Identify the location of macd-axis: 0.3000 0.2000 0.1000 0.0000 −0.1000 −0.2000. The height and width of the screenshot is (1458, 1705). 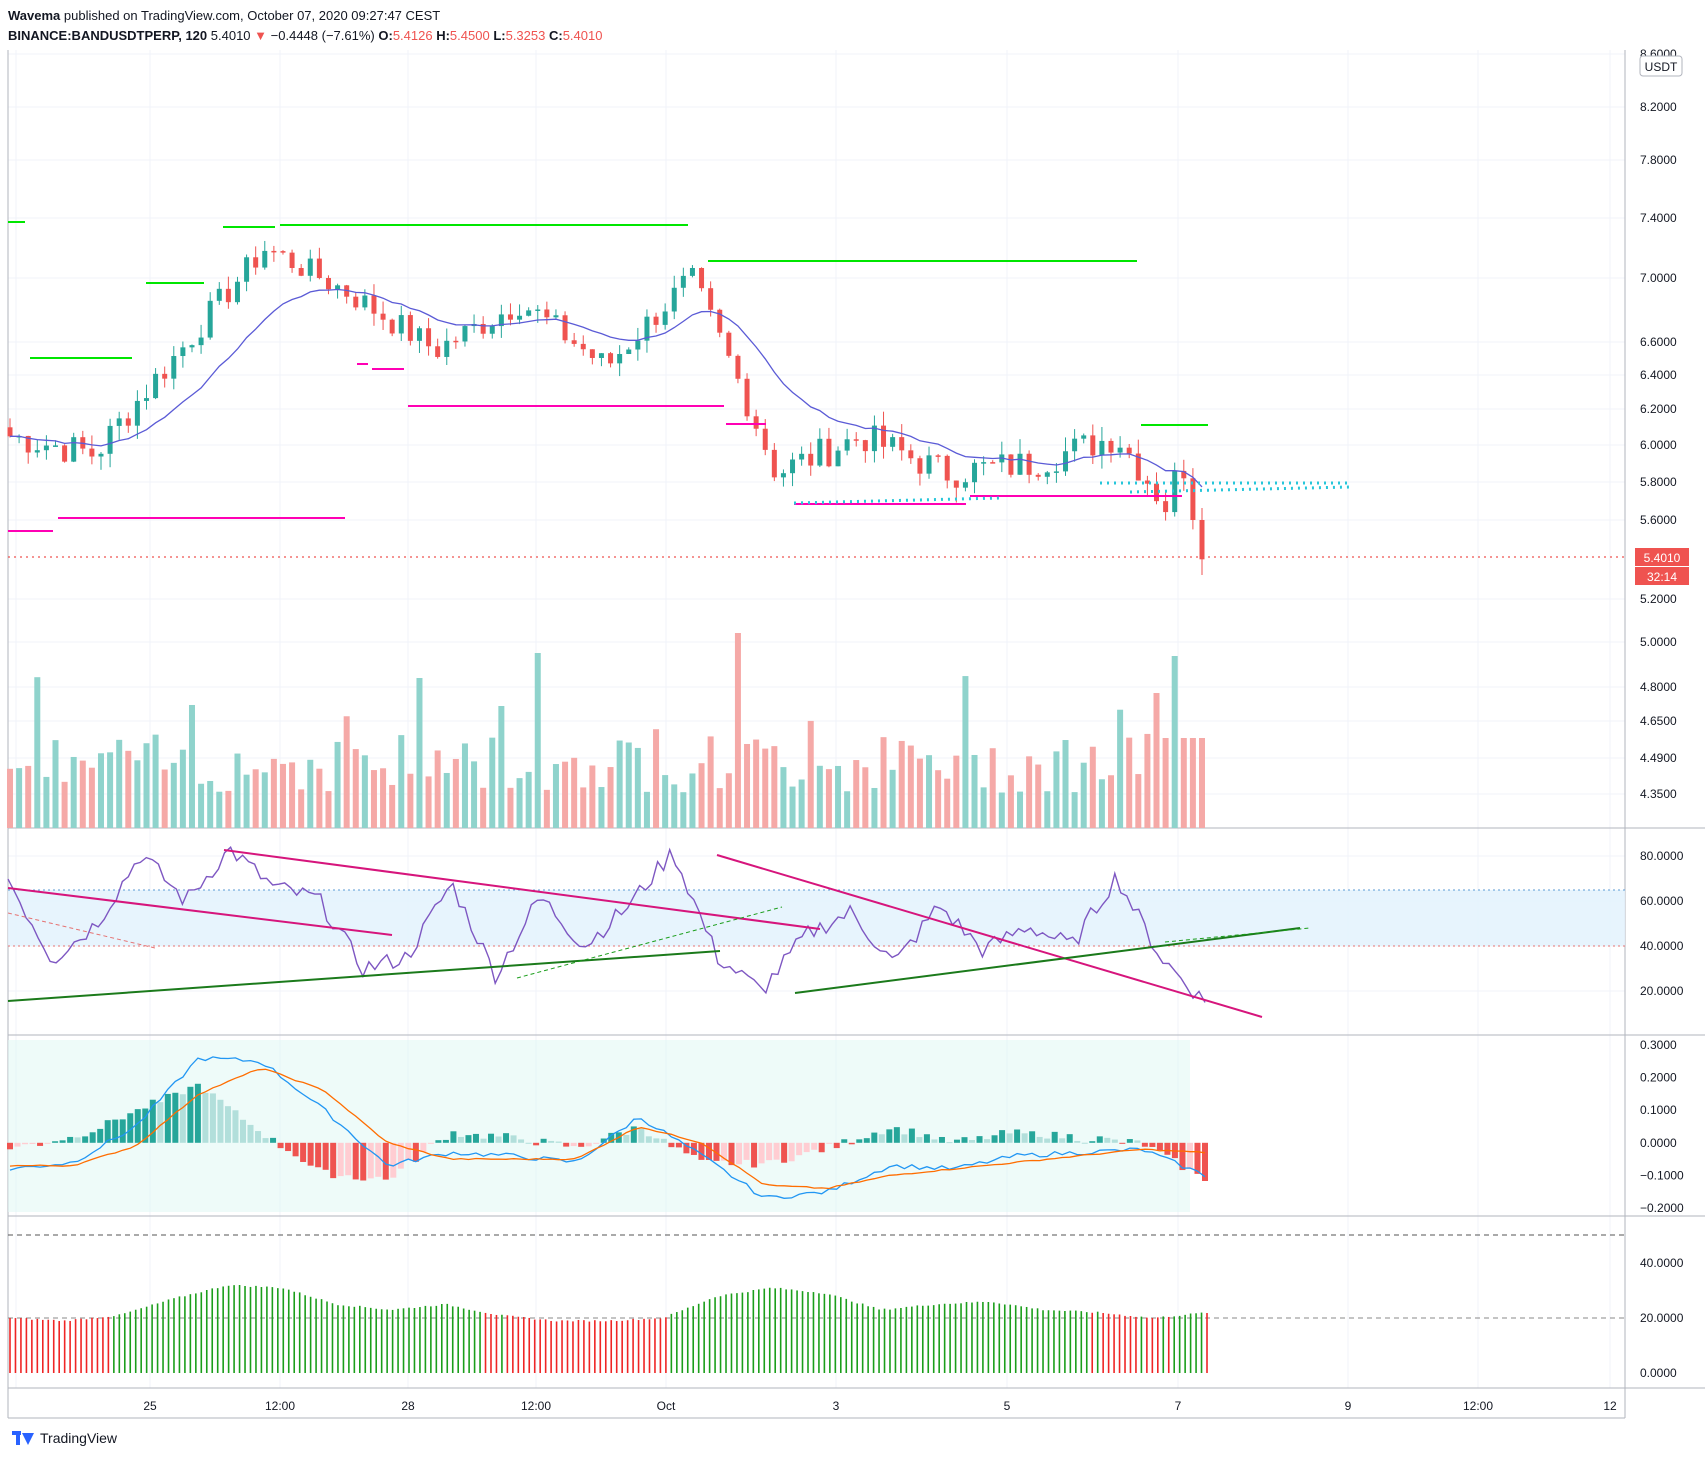
(1662, 1126).